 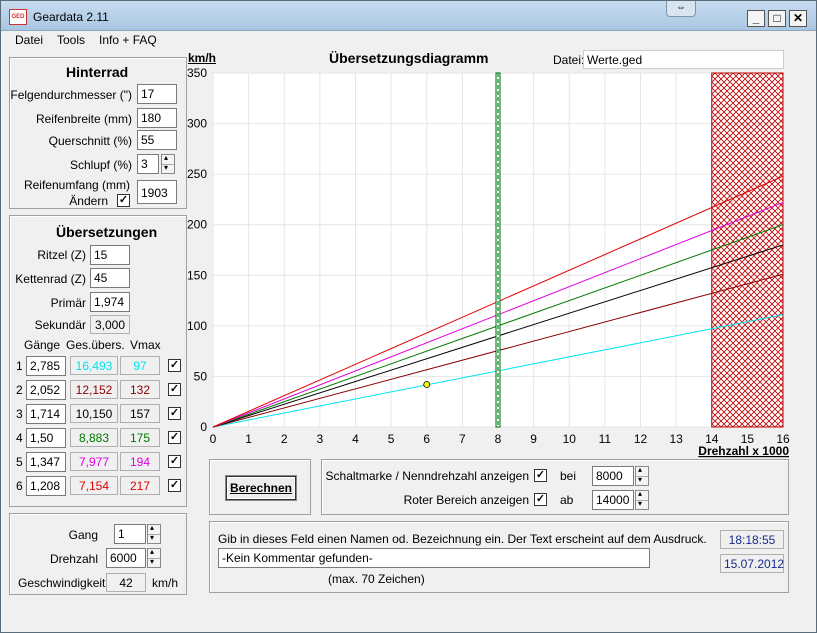 I want to click on umfang-label: Reifenumfang (mm), so click(x=76, y=185).